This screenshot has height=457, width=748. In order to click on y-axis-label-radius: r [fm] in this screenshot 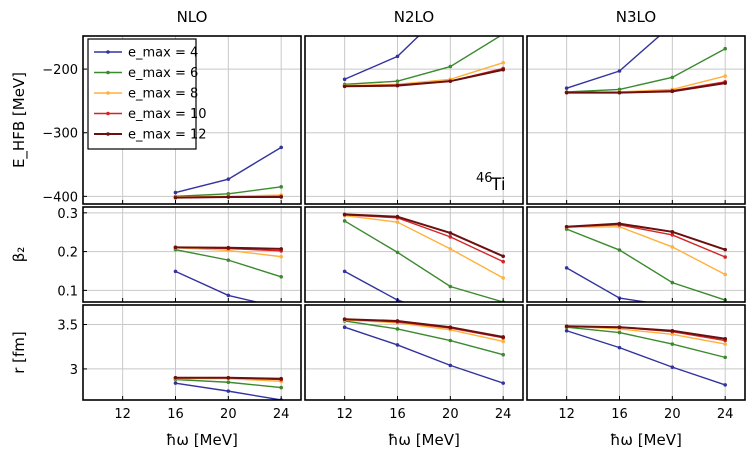, I will do `click(19, 352)`.